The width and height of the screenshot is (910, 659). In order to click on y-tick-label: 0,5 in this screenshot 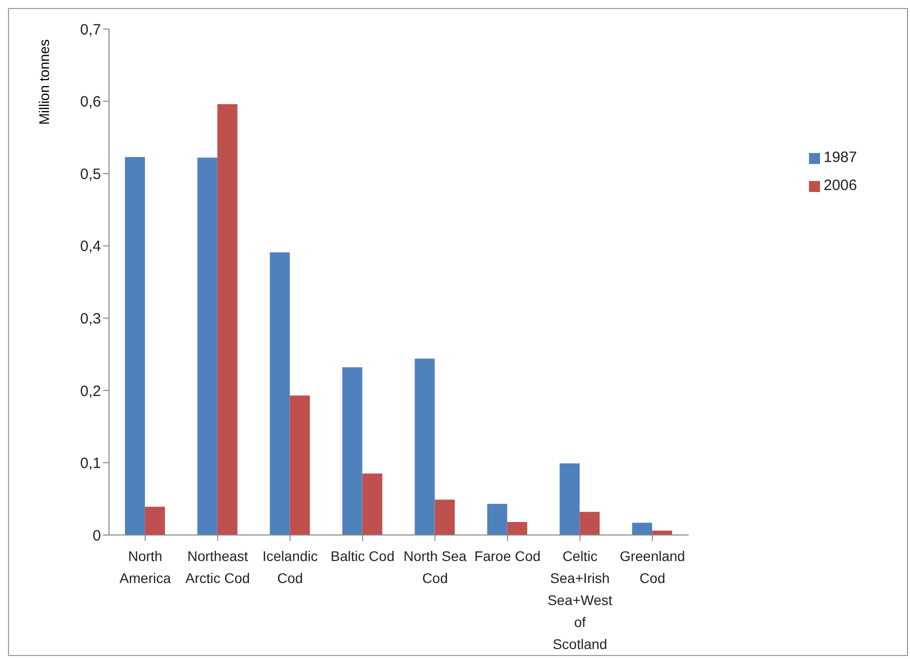, I will do `click(90, 174)`.